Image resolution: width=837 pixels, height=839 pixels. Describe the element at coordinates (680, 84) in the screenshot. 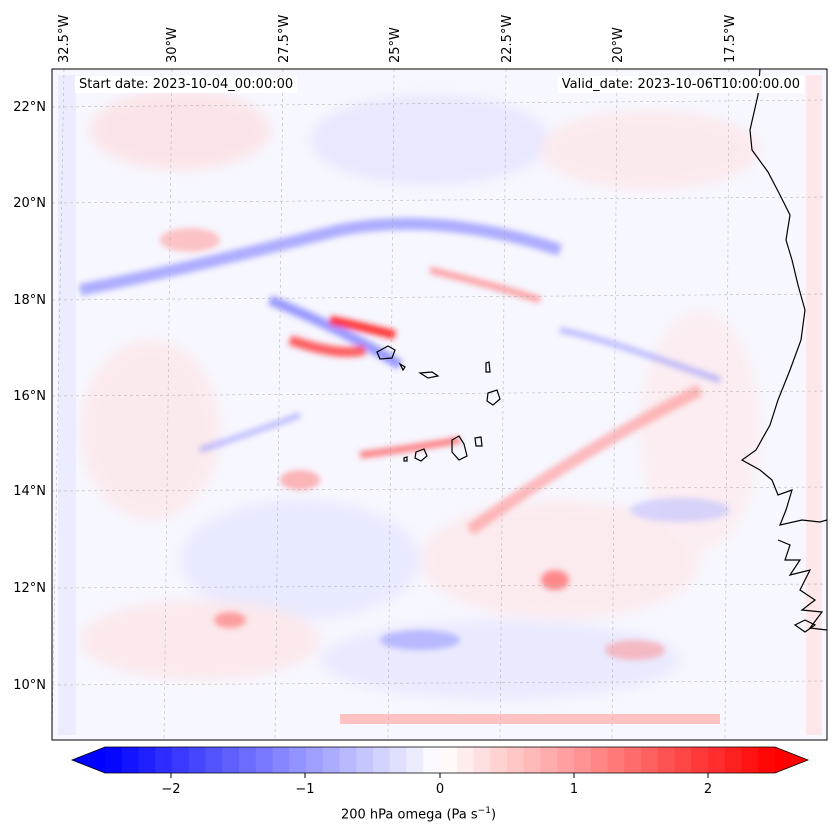

I see `valid-date-label: Valid_date: 2023-10-06T10:00:00.00` at that location.